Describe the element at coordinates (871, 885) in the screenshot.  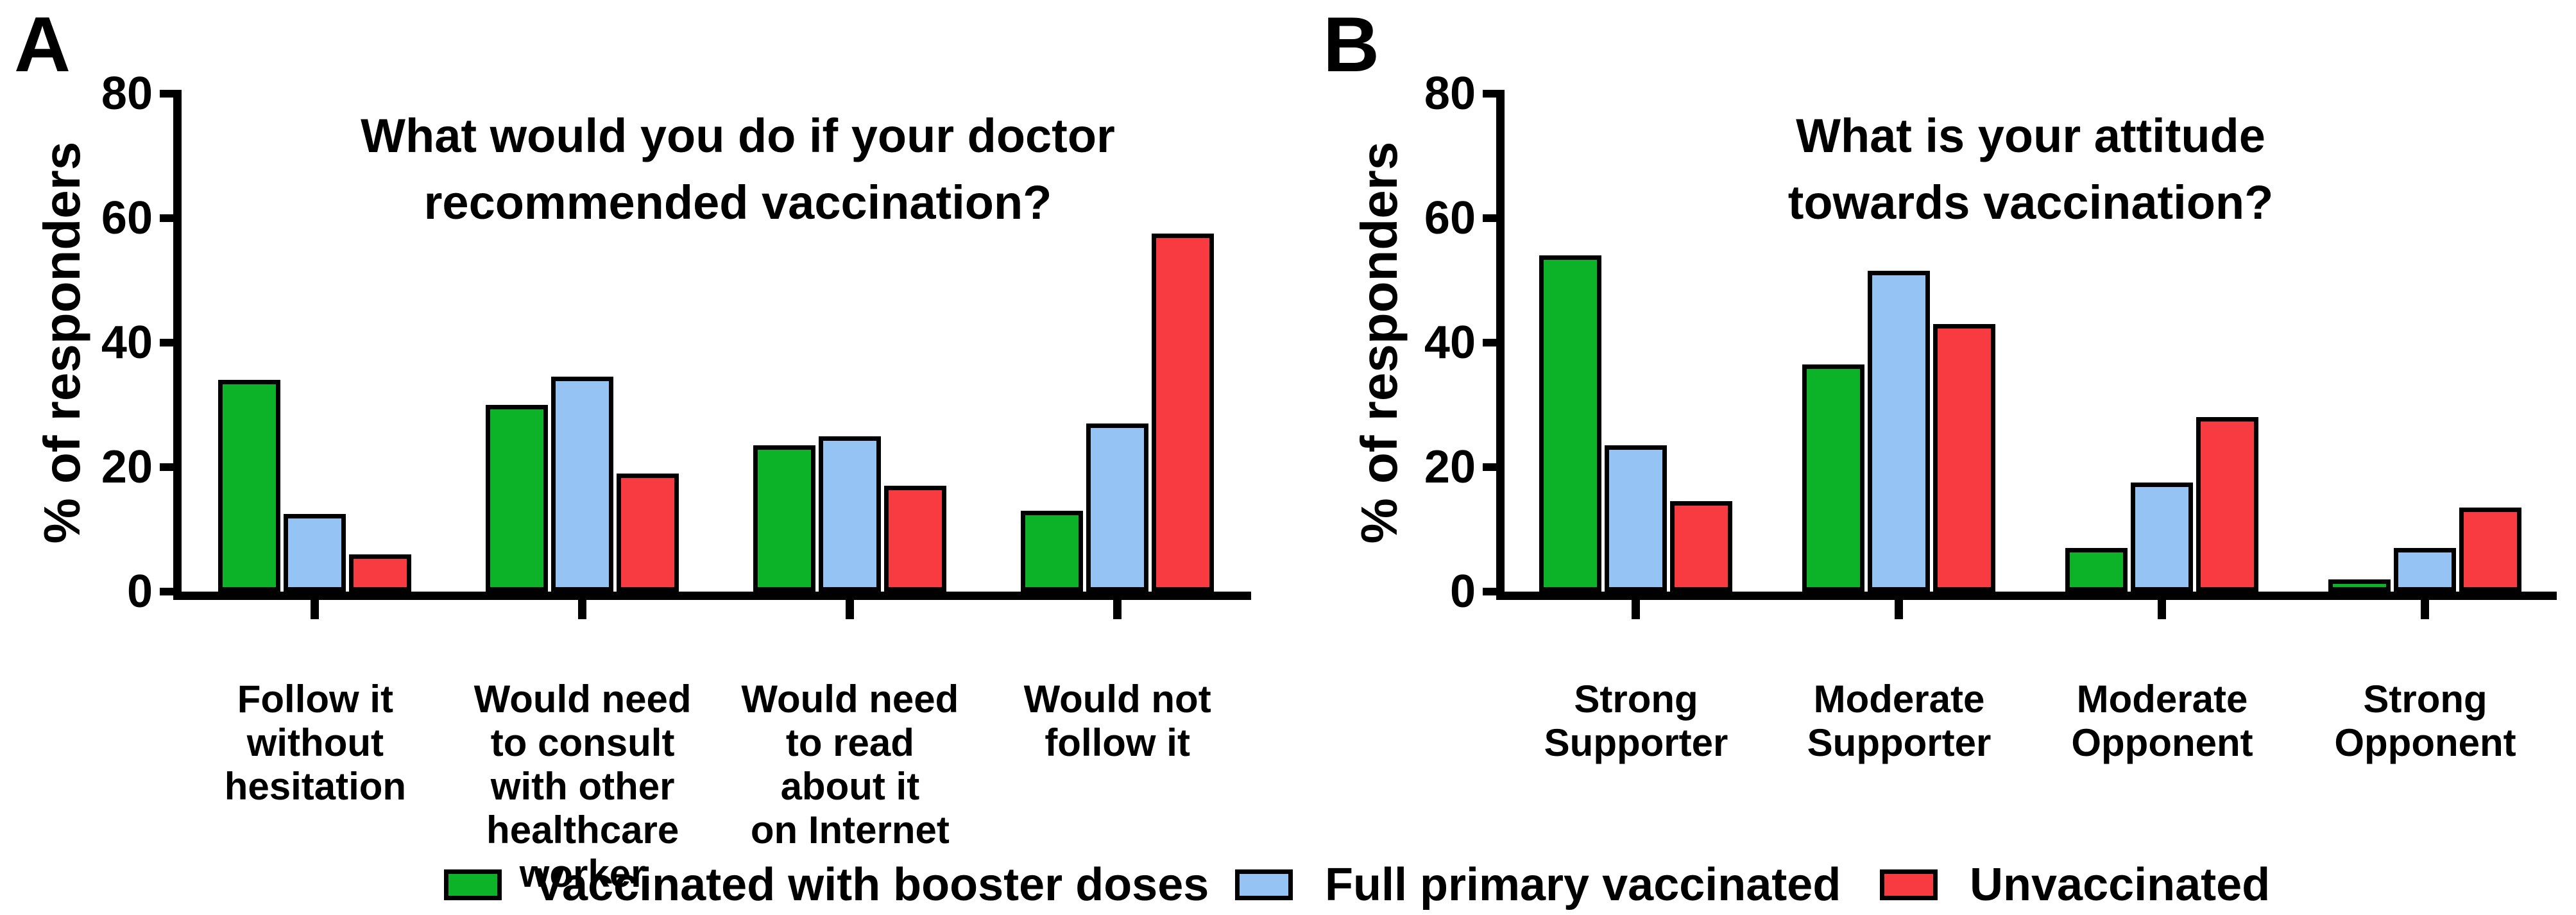
I see `legend-label: Vaccinated with booster doses` at that location.